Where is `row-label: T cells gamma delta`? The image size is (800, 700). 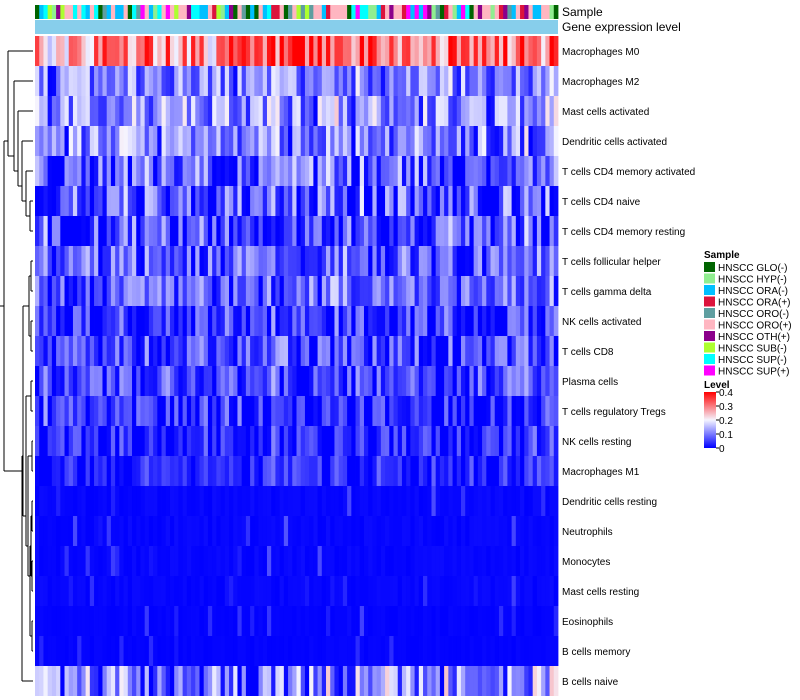 row-label: T cells gamma delta is located at coordinates (607, 292).